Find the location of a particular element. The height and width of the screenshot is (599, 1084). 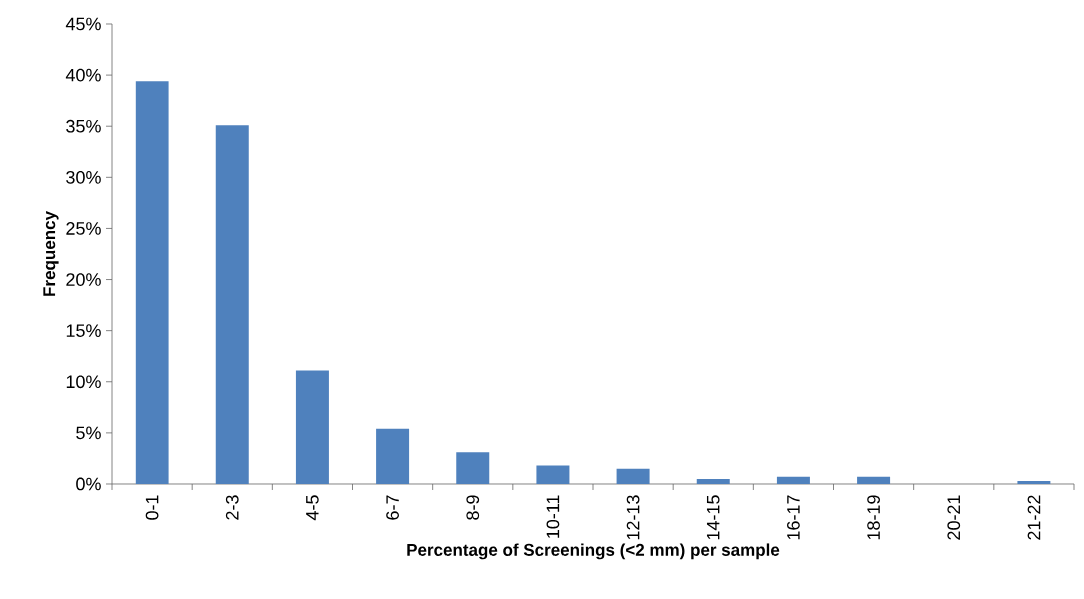

x-tick-label: 16-17 is located at coordinates (793, 517).